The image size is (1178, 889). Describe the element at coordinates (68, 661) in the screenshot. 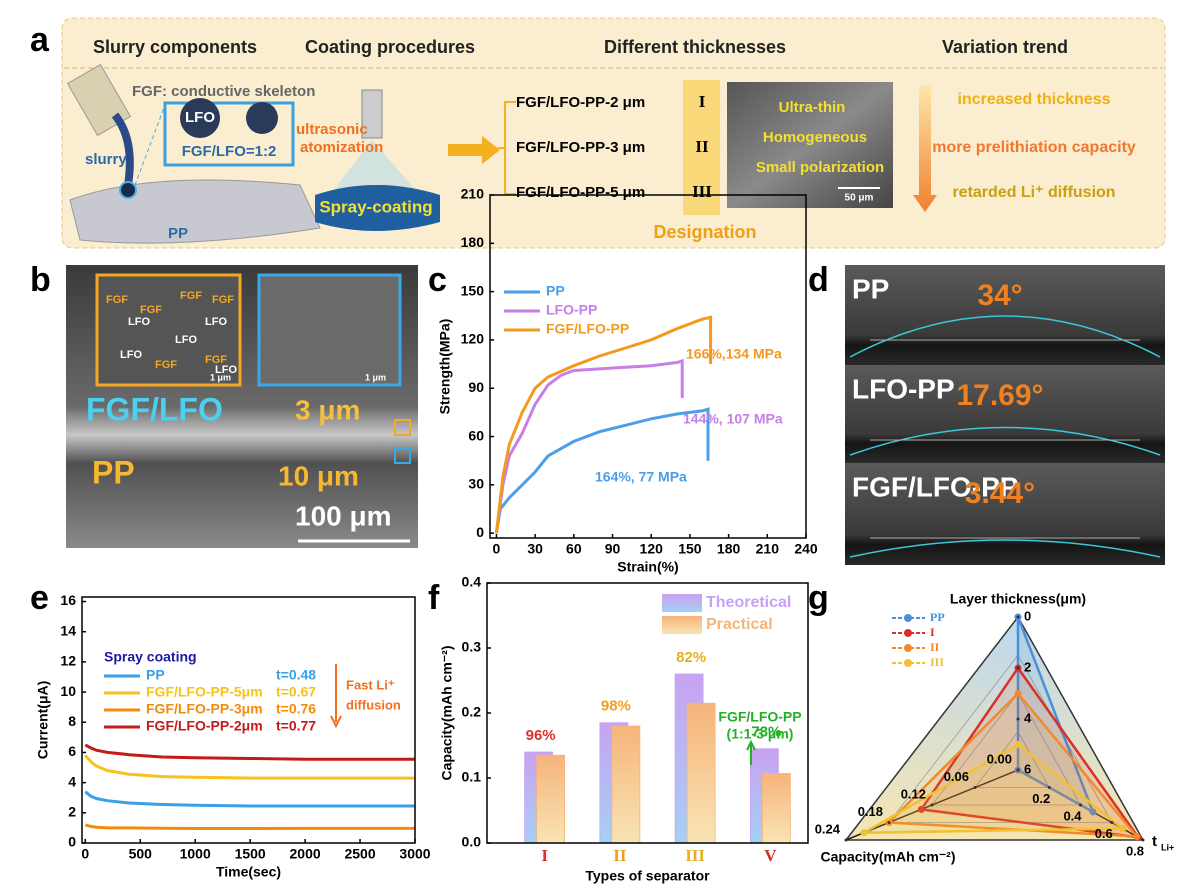

I see `y-tick-label: 12` at that location.